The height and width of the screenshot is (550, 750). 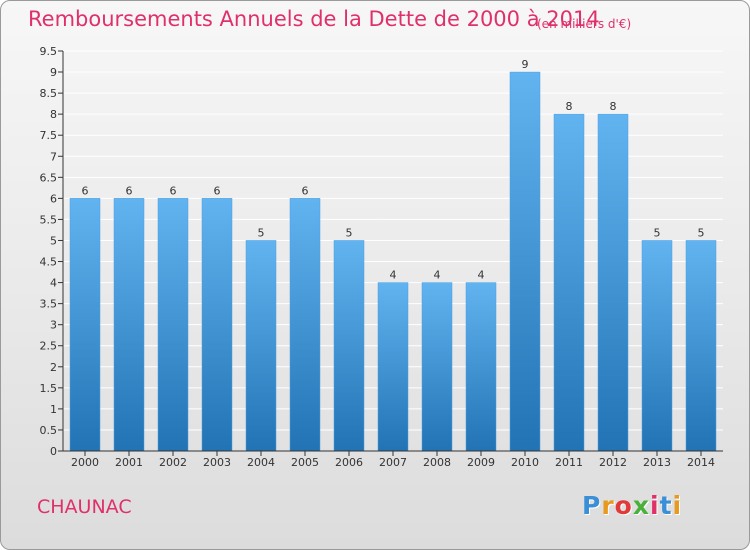 I want to click on y-tick-label: 9.5, so click(x=49, y=51).